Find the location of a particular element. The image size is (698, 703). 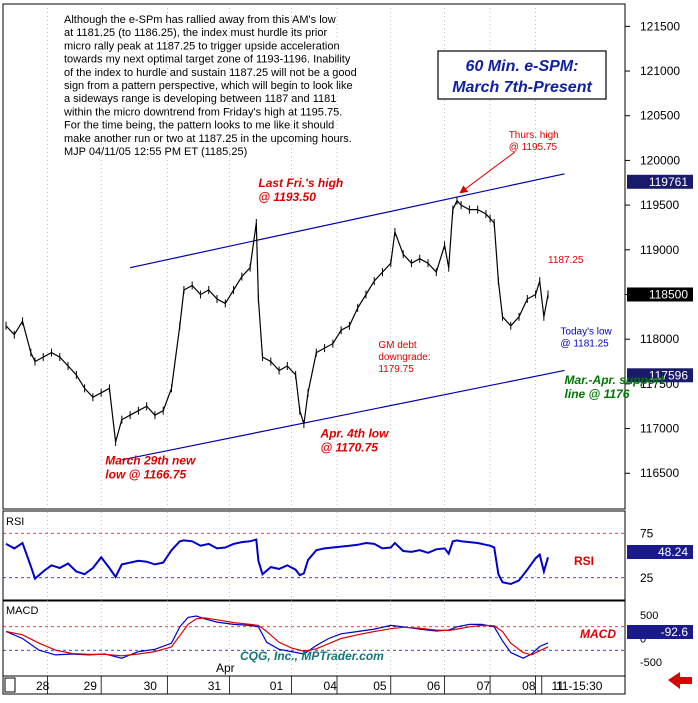

annotation-line: downgrade: is located at coordinates (404, 357).